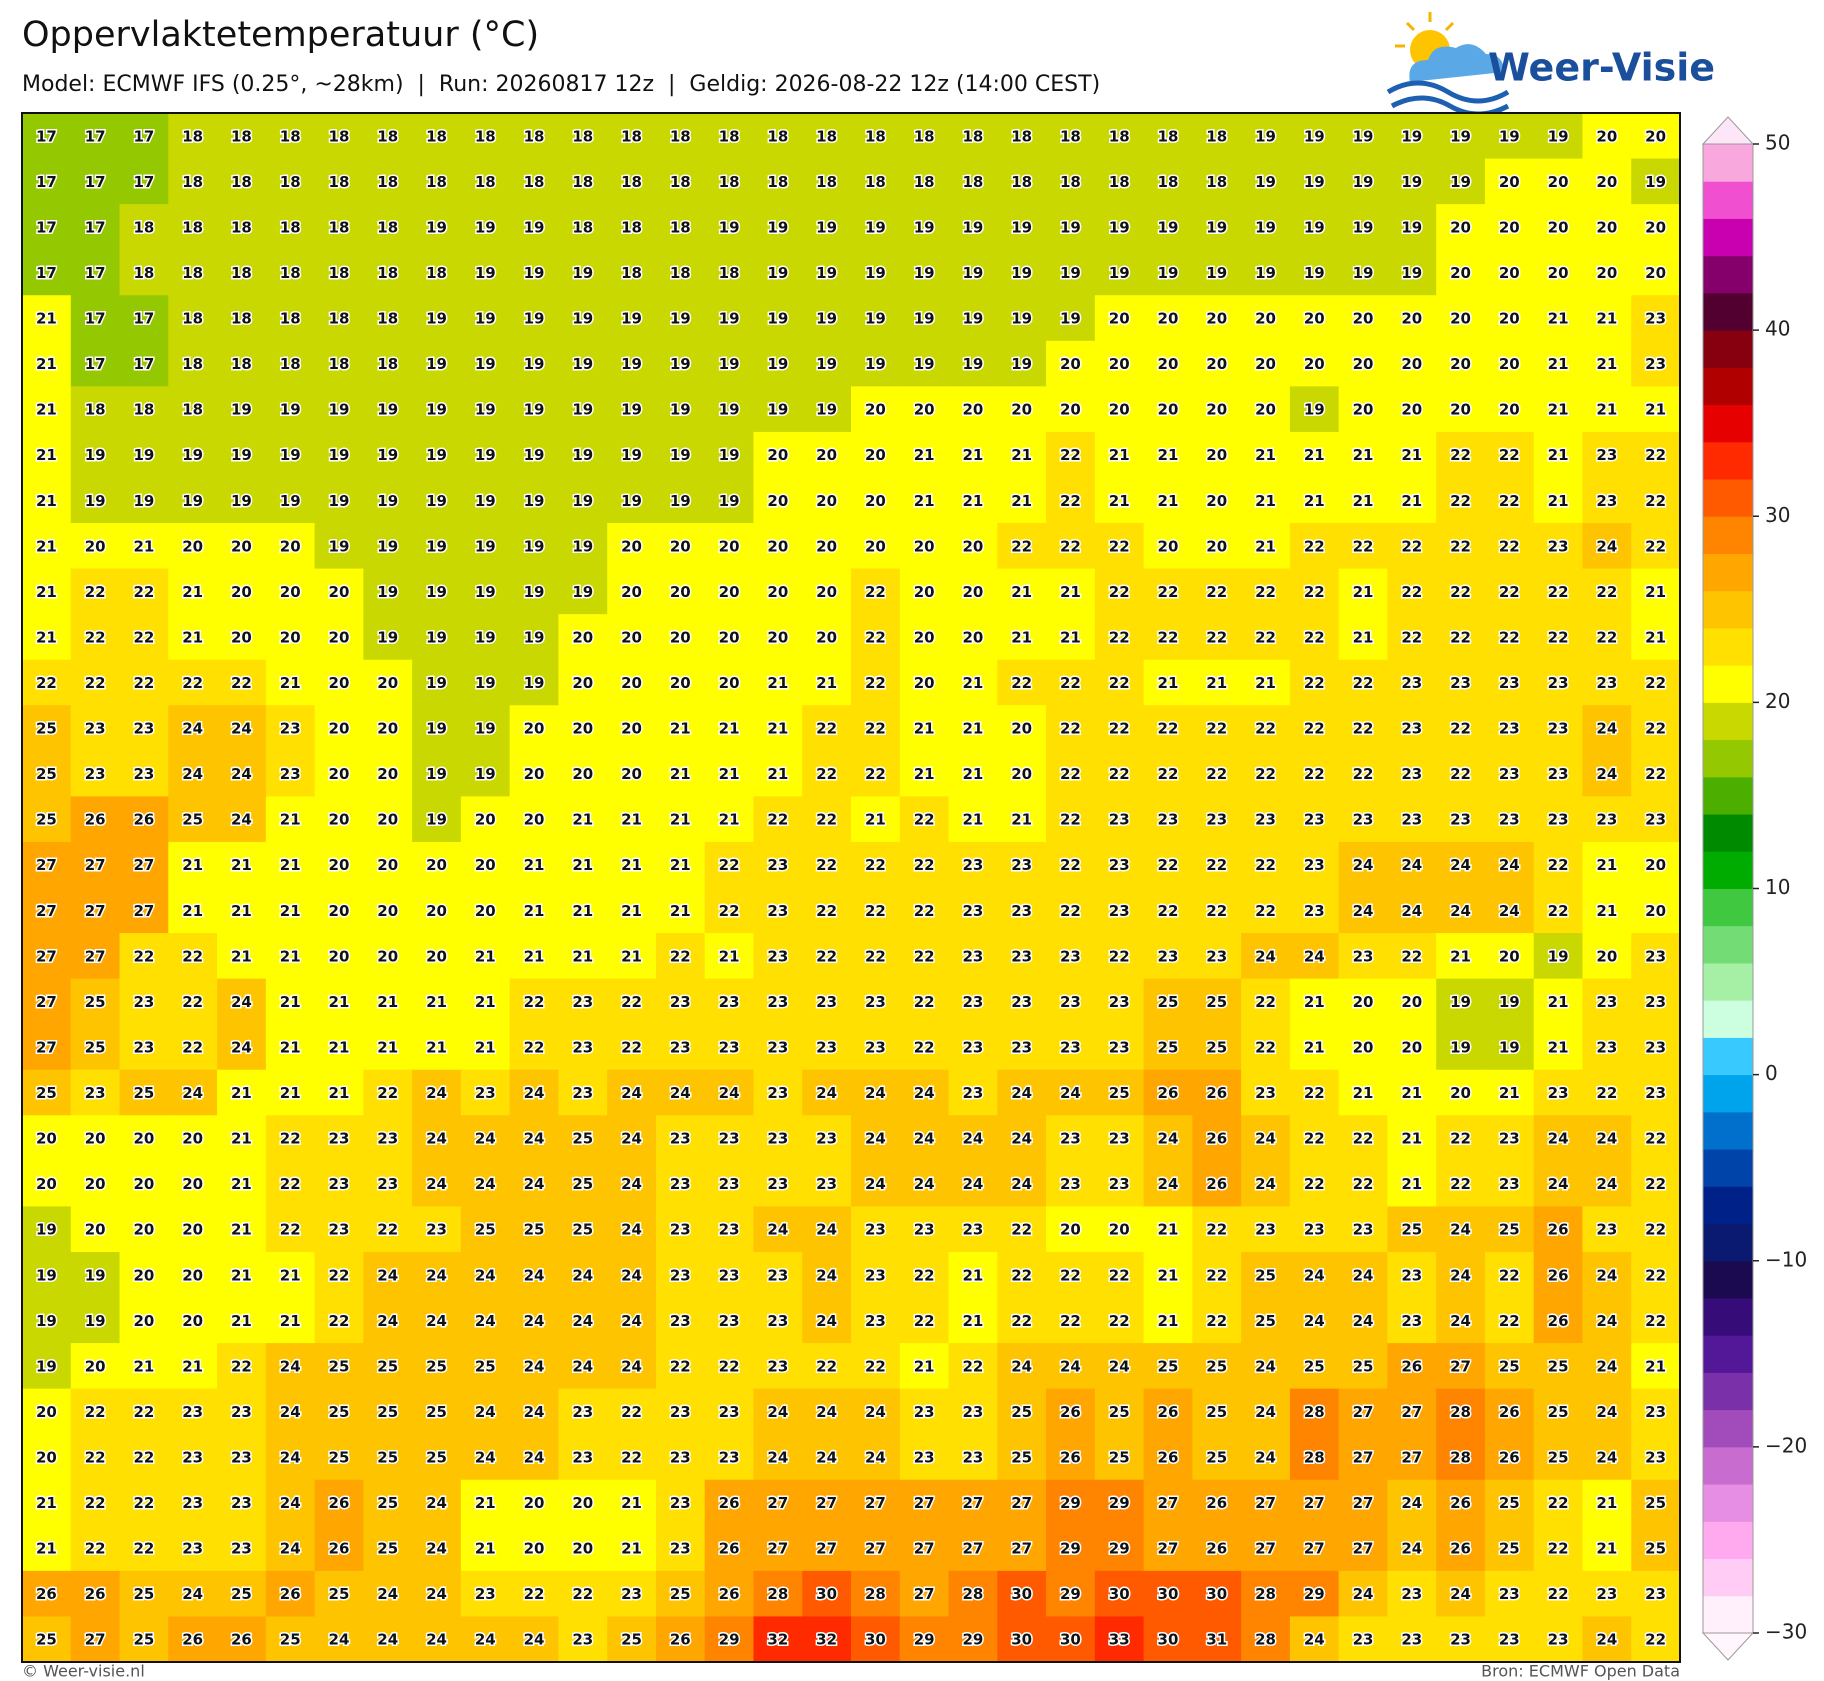  Describe the element at coordinates (1786, 1632) in the screenshot. I see `colorbar-tick-label: −30` at that location.